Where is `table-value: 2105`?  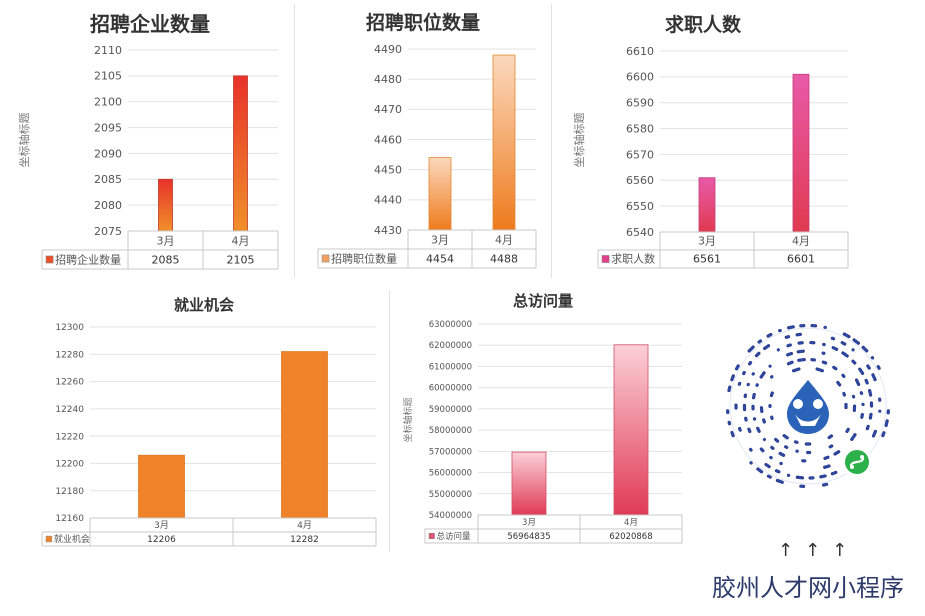
table-value: 2105 is located at coordinates (241, 259).